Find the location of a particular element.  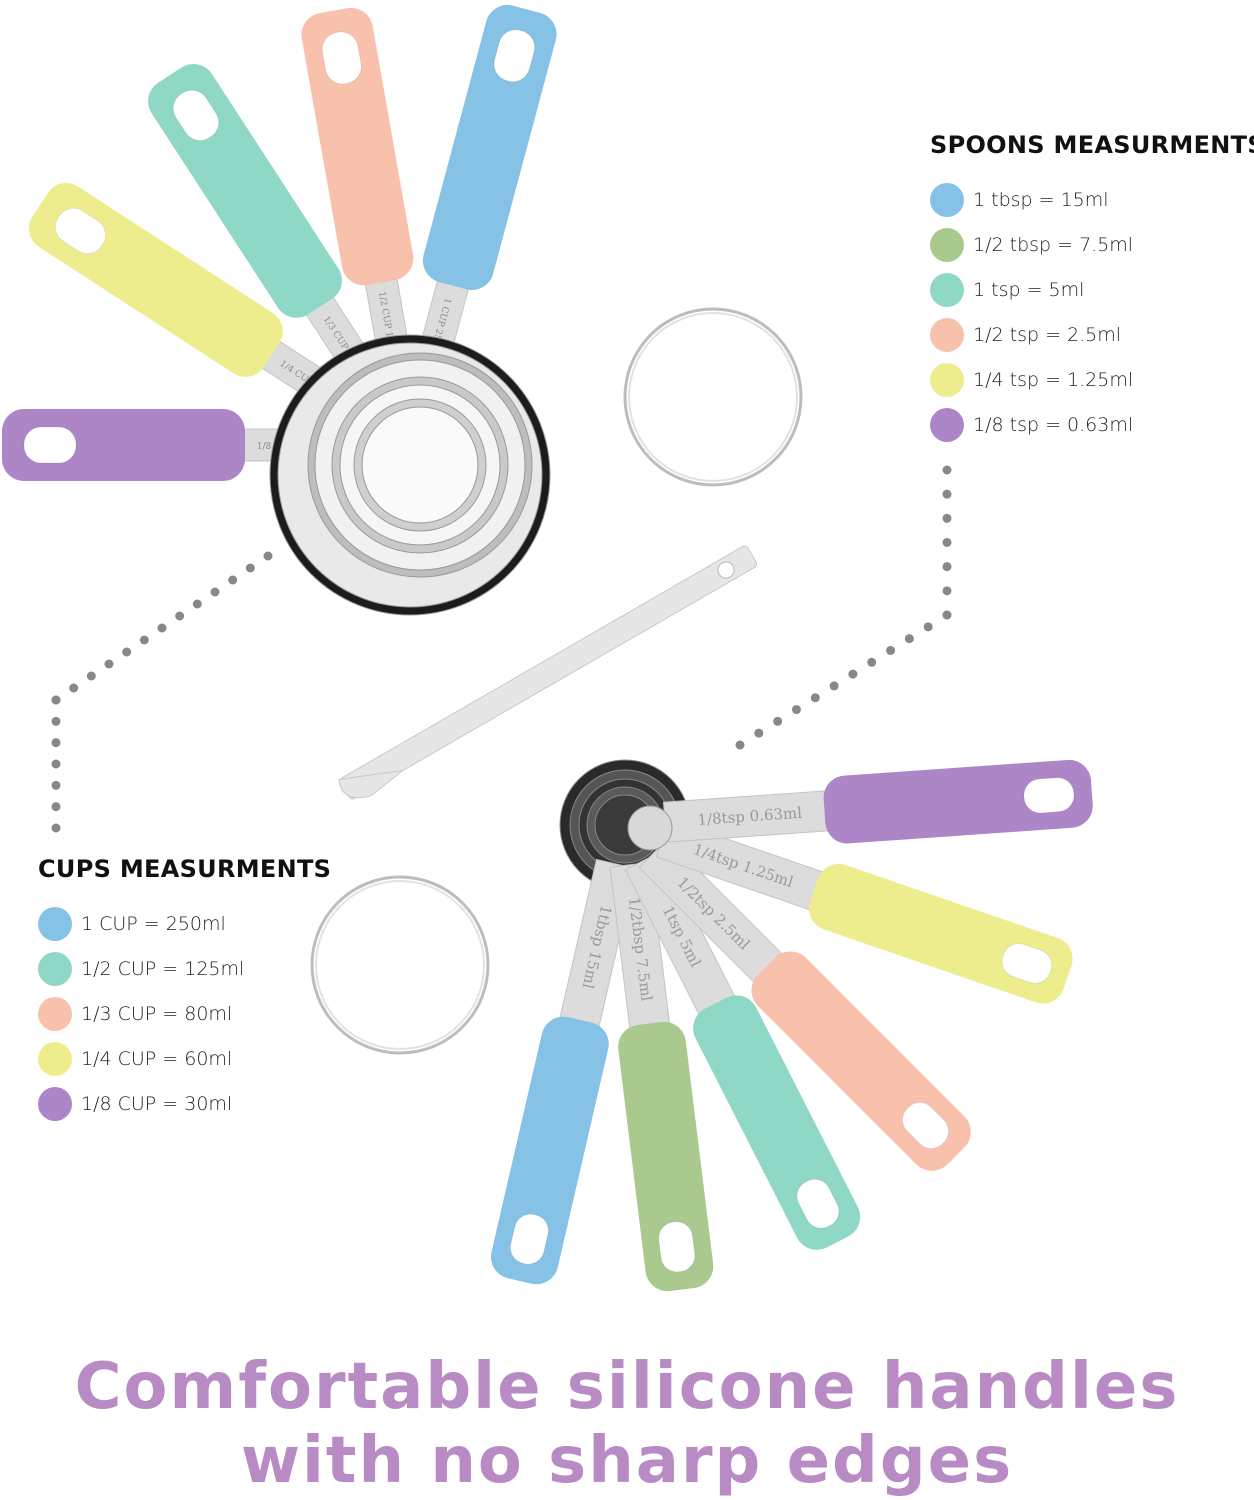

legend-item: 1 tbsp = 15ml is located at coordinates (1092, 199).